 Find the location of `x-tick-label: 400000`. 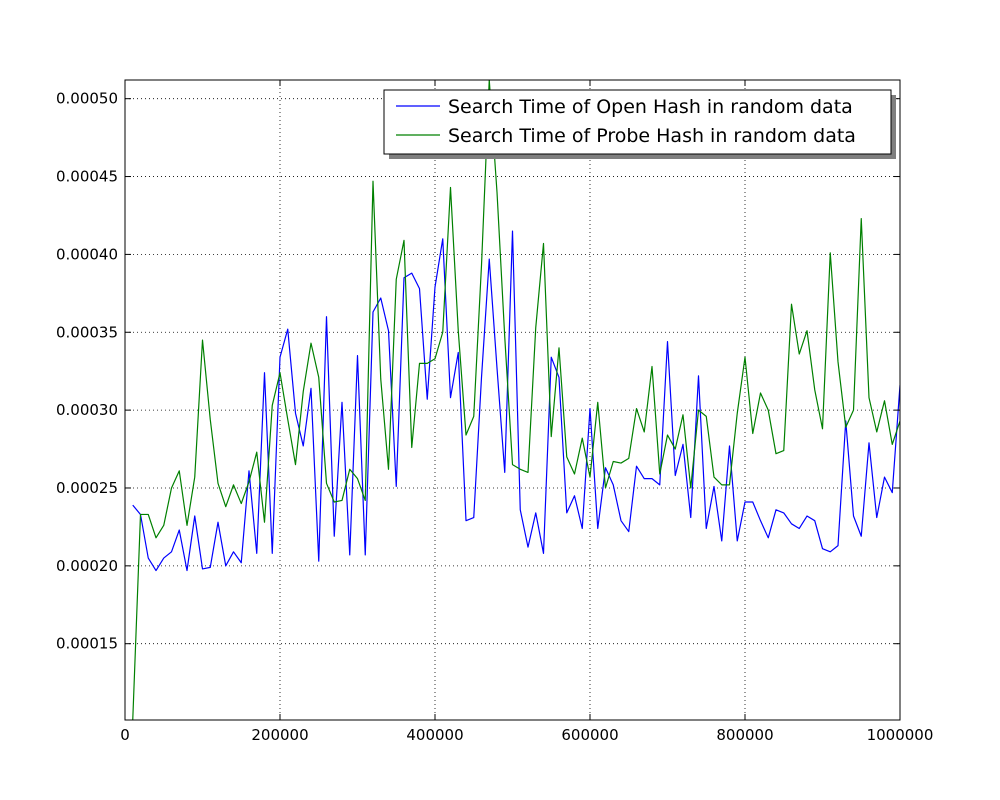

x-tick-label: 400000 is located at coordinates (434, 735).